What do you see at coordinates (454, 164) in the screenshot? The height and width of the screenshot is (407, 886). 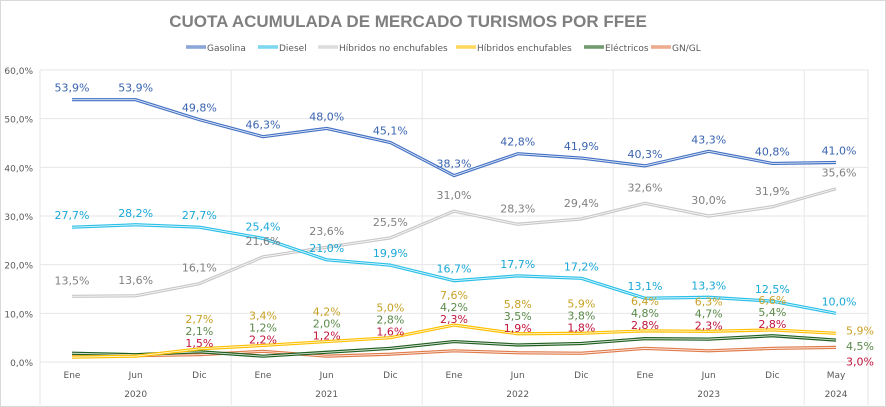 I see `data-label: 38,3%` at bounding box center [454, 164].